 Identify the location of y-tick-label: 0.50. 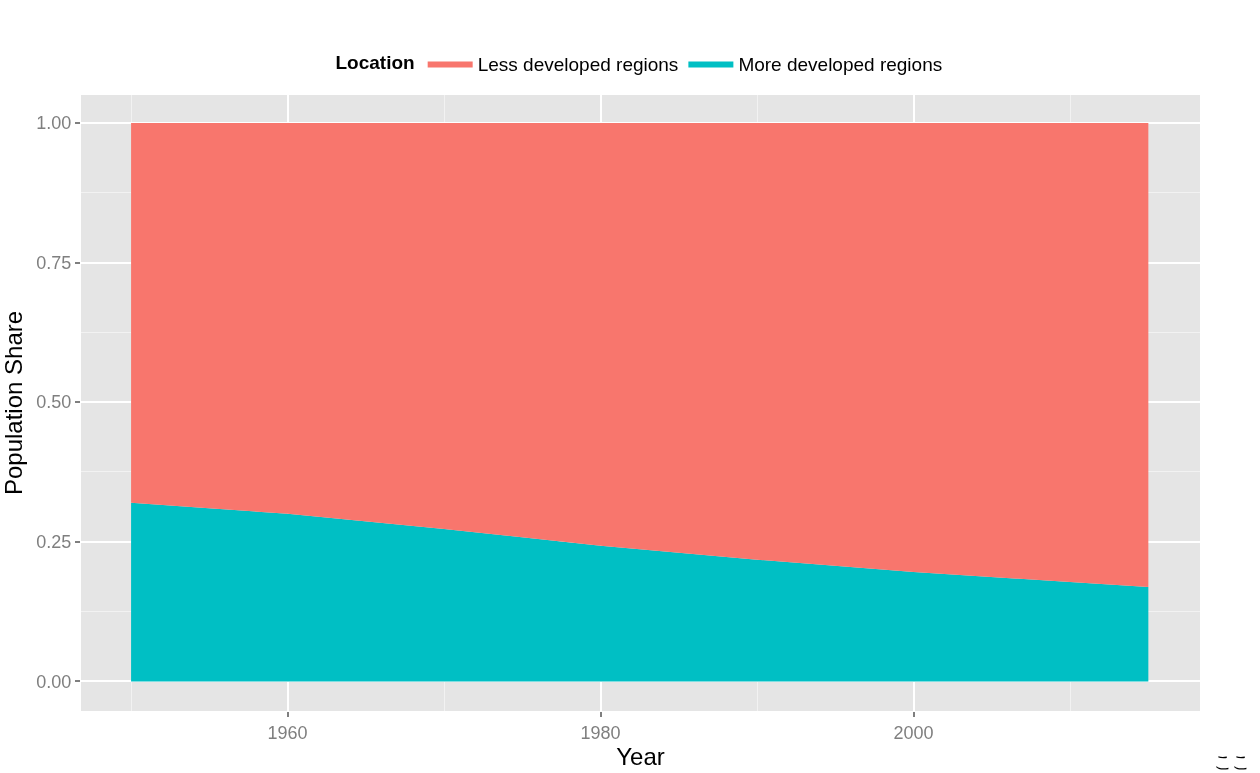
(54, 402).